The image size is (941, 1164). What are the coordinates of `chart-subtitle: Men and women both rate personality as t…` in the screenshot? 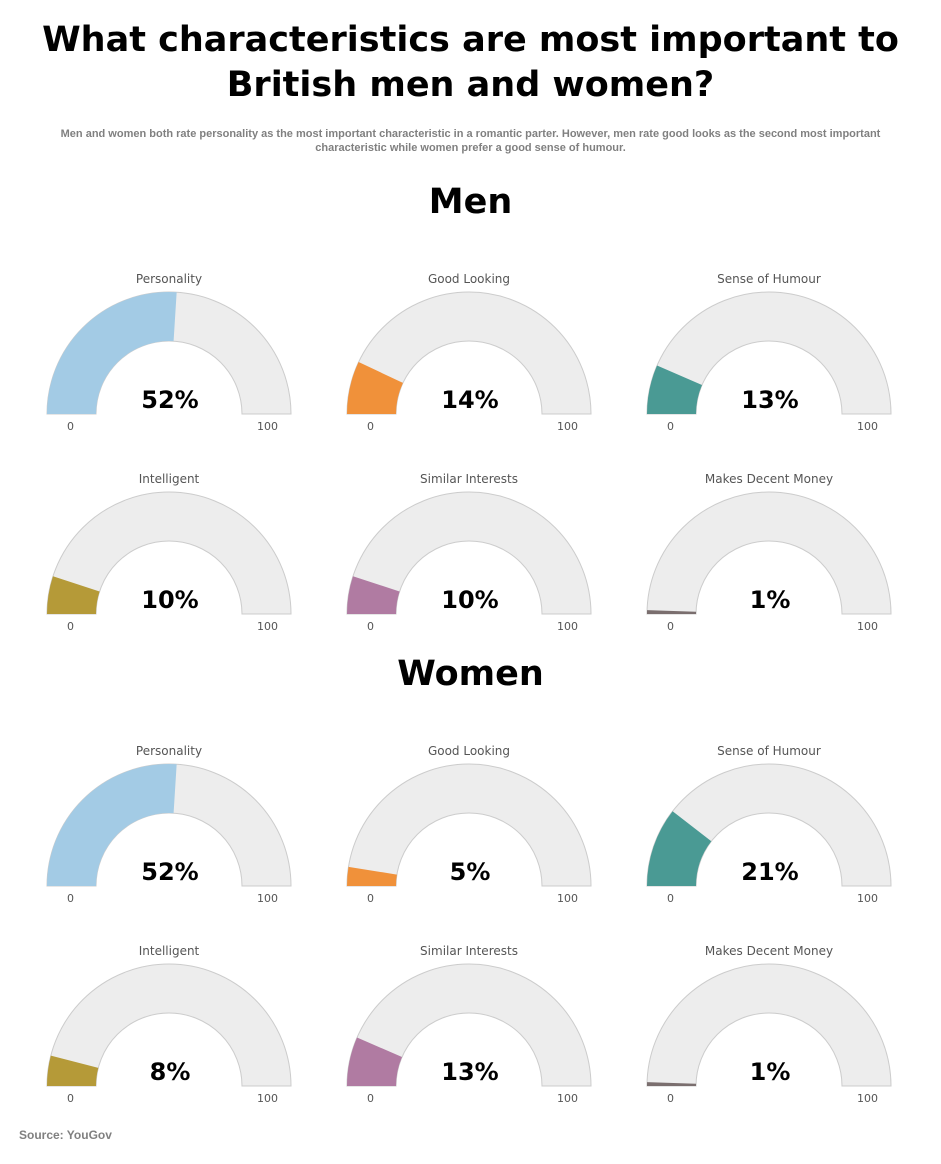 It's located at (470, 141).